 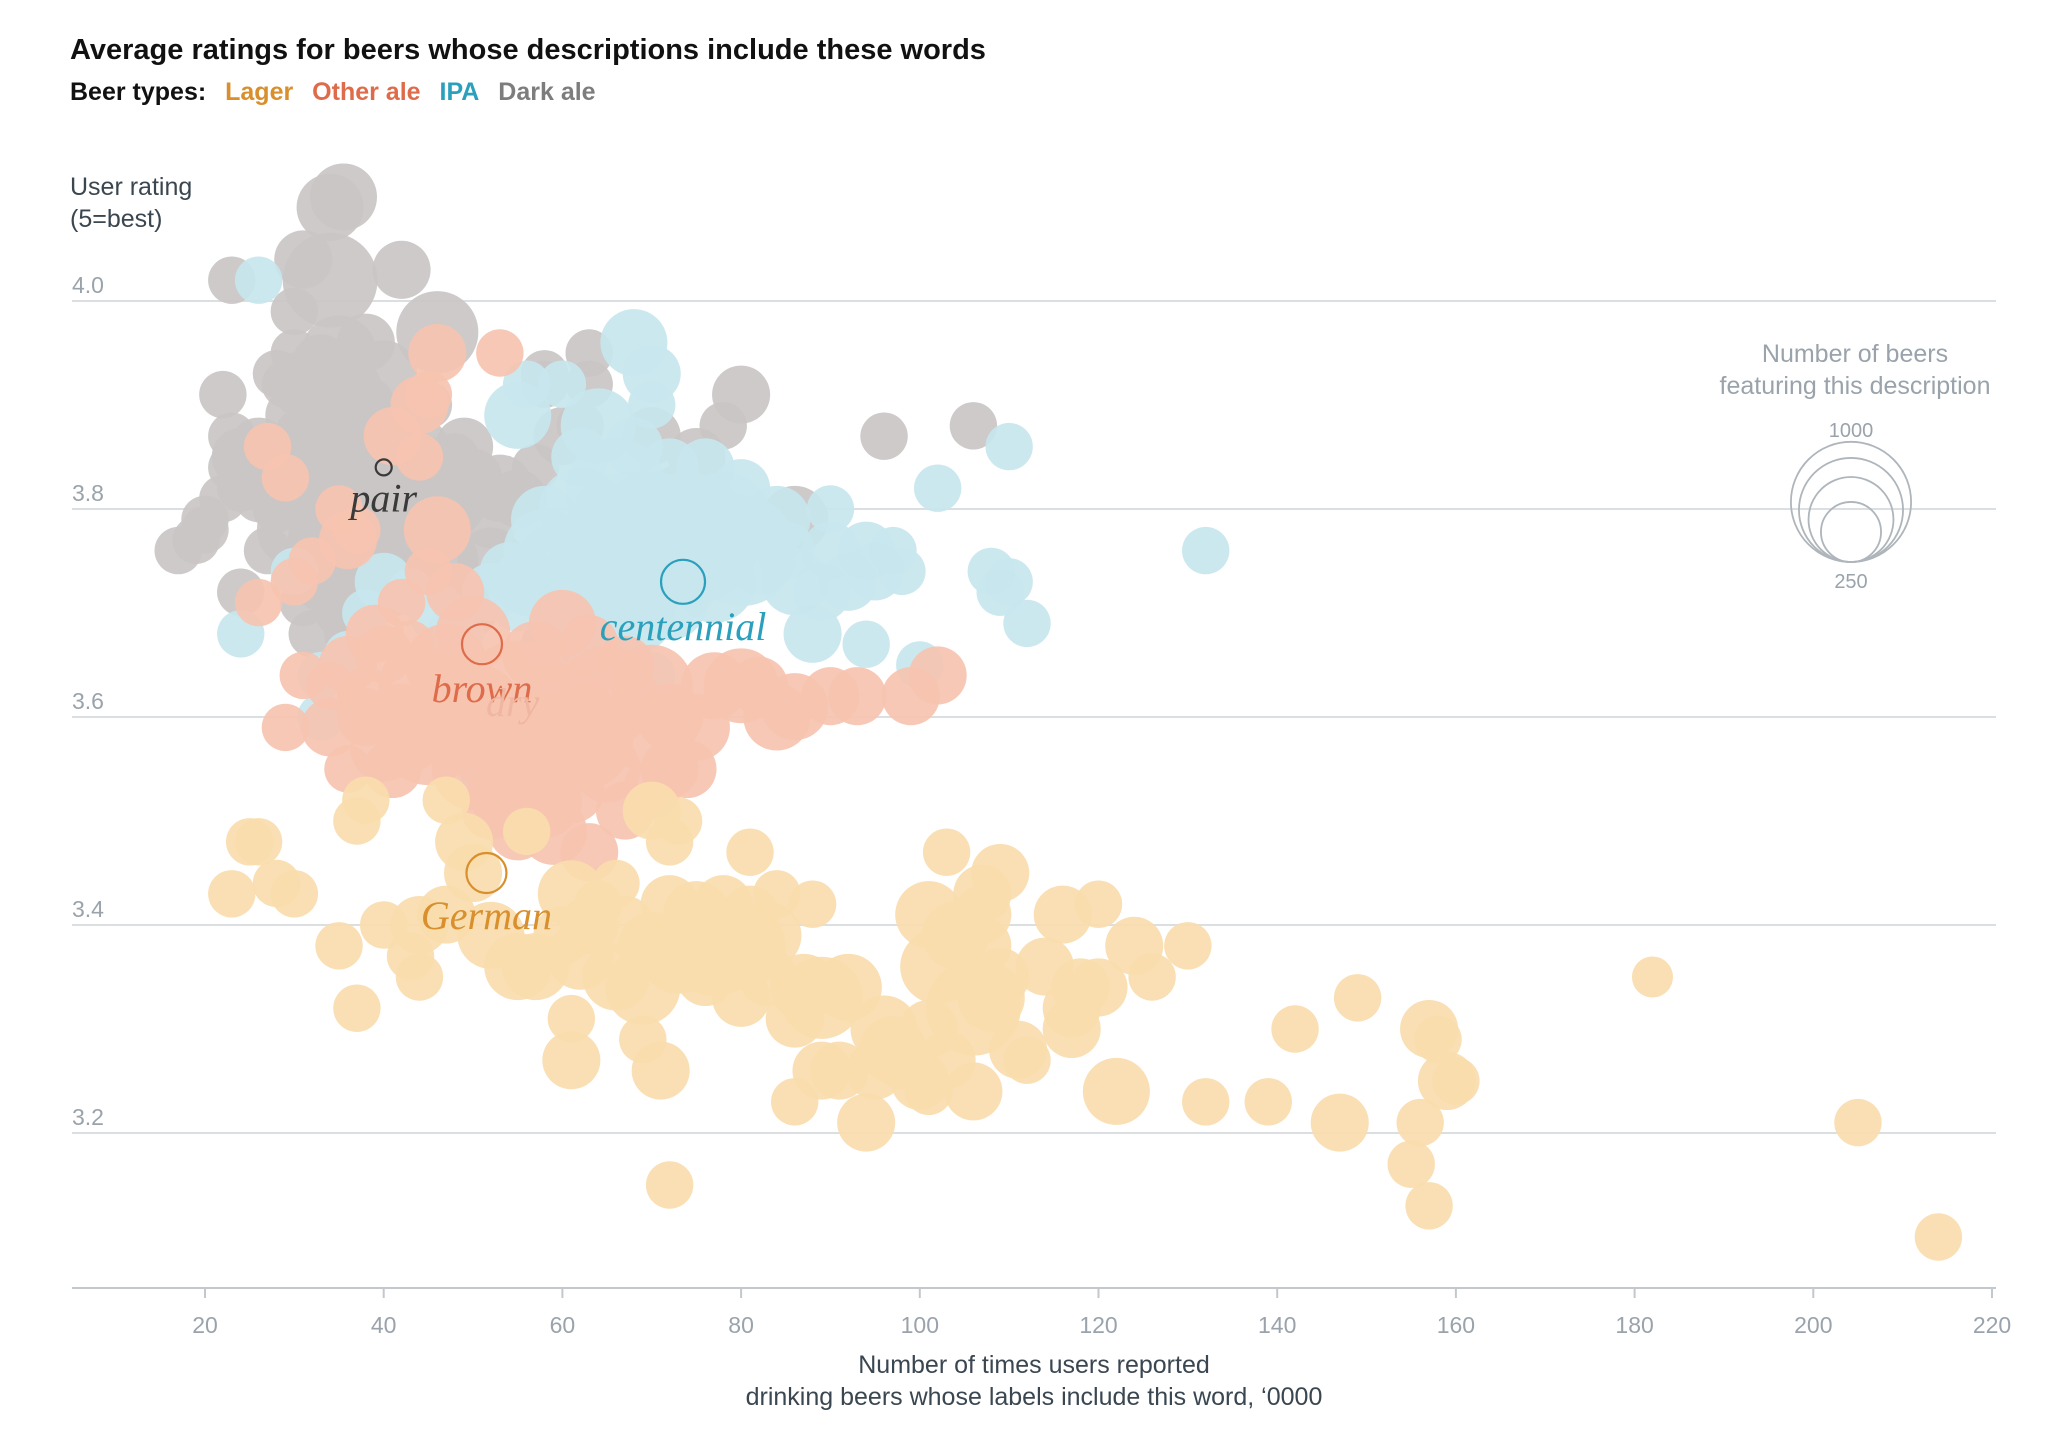 I want to click on size-legend-max-label: 1000, so click(x=1851, y=431).